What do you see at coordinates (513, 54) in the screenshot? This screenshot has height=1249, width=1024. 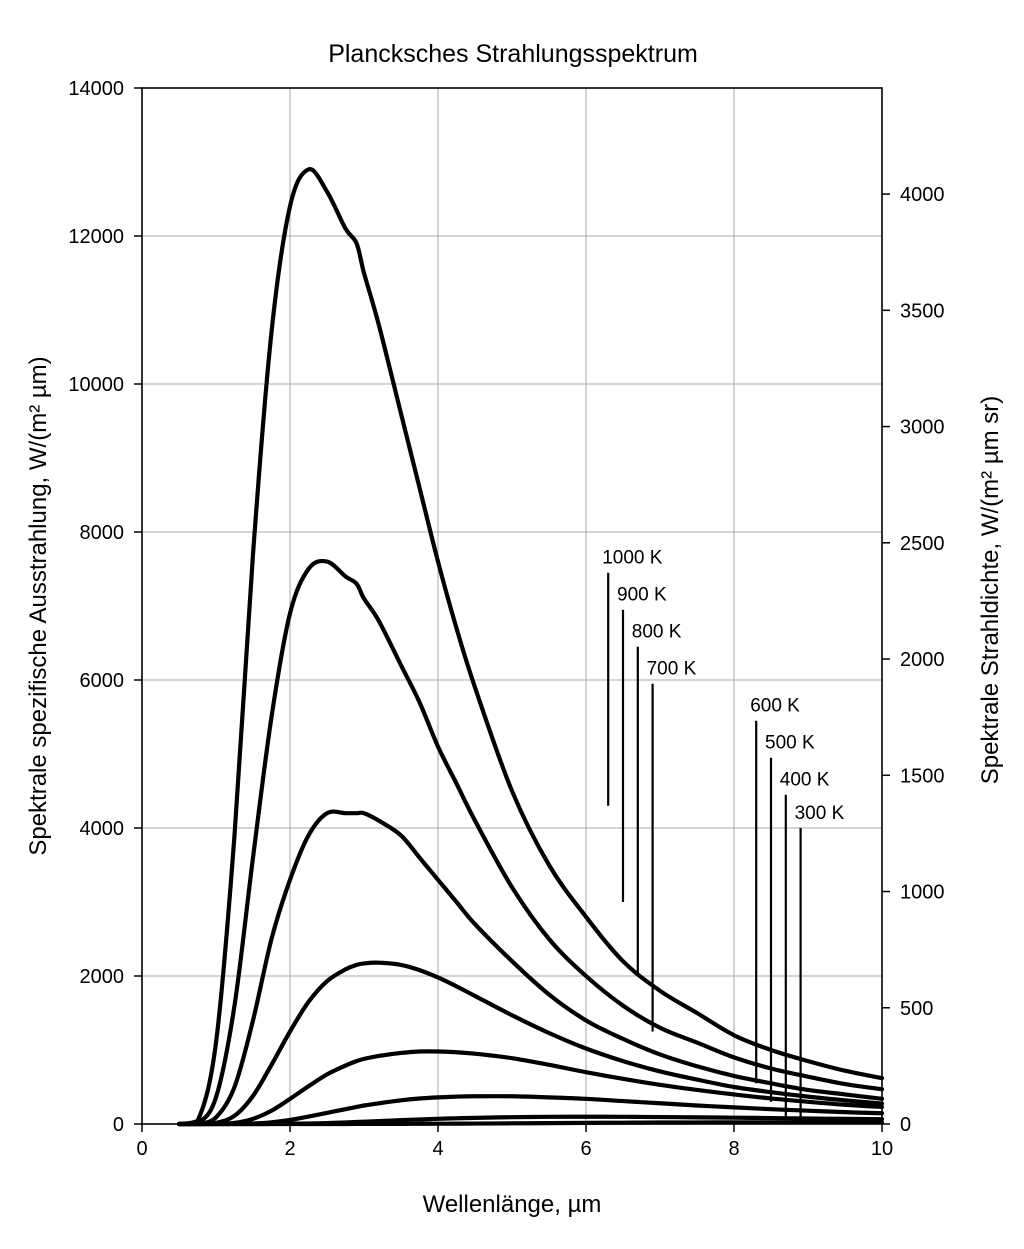 I see `chart-title: Plancksches Strahlungsspektrum` at bounding box center [513, 54].